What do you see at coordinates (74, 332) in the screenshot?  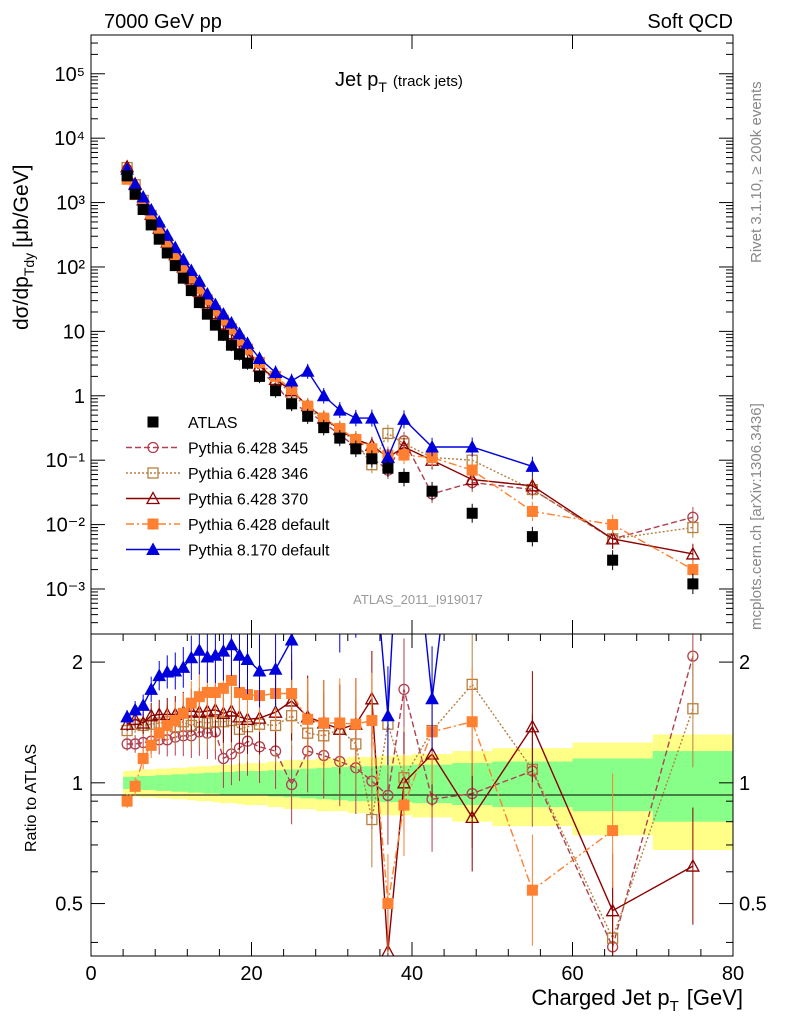 I see `main-y-tick-label: 10` at bounding box center [74, 332].